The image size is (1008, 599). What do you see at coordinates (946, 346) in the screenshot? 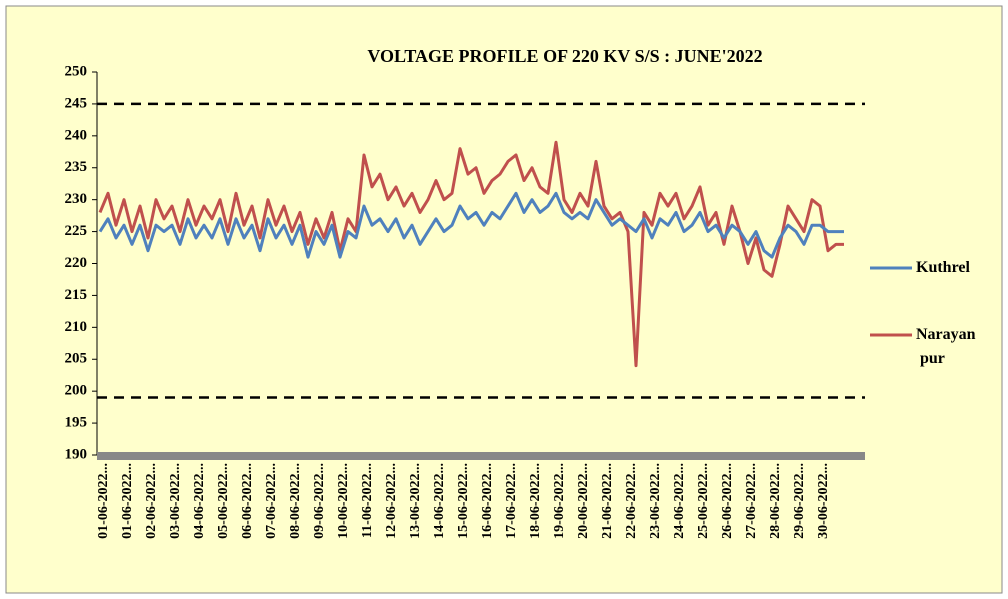
I see `legend-label: Narayan pur` at bounding box center [946, 346].